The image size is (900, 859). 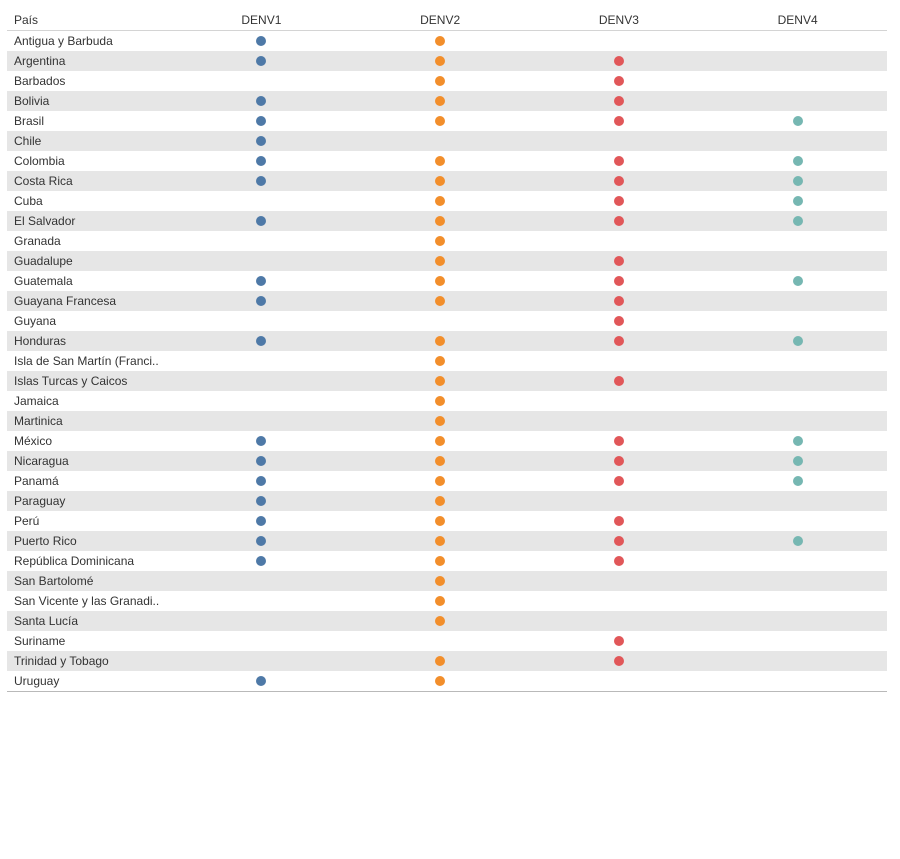 I want to click on country-label: Guadalupe, so click(x=43, y=261).